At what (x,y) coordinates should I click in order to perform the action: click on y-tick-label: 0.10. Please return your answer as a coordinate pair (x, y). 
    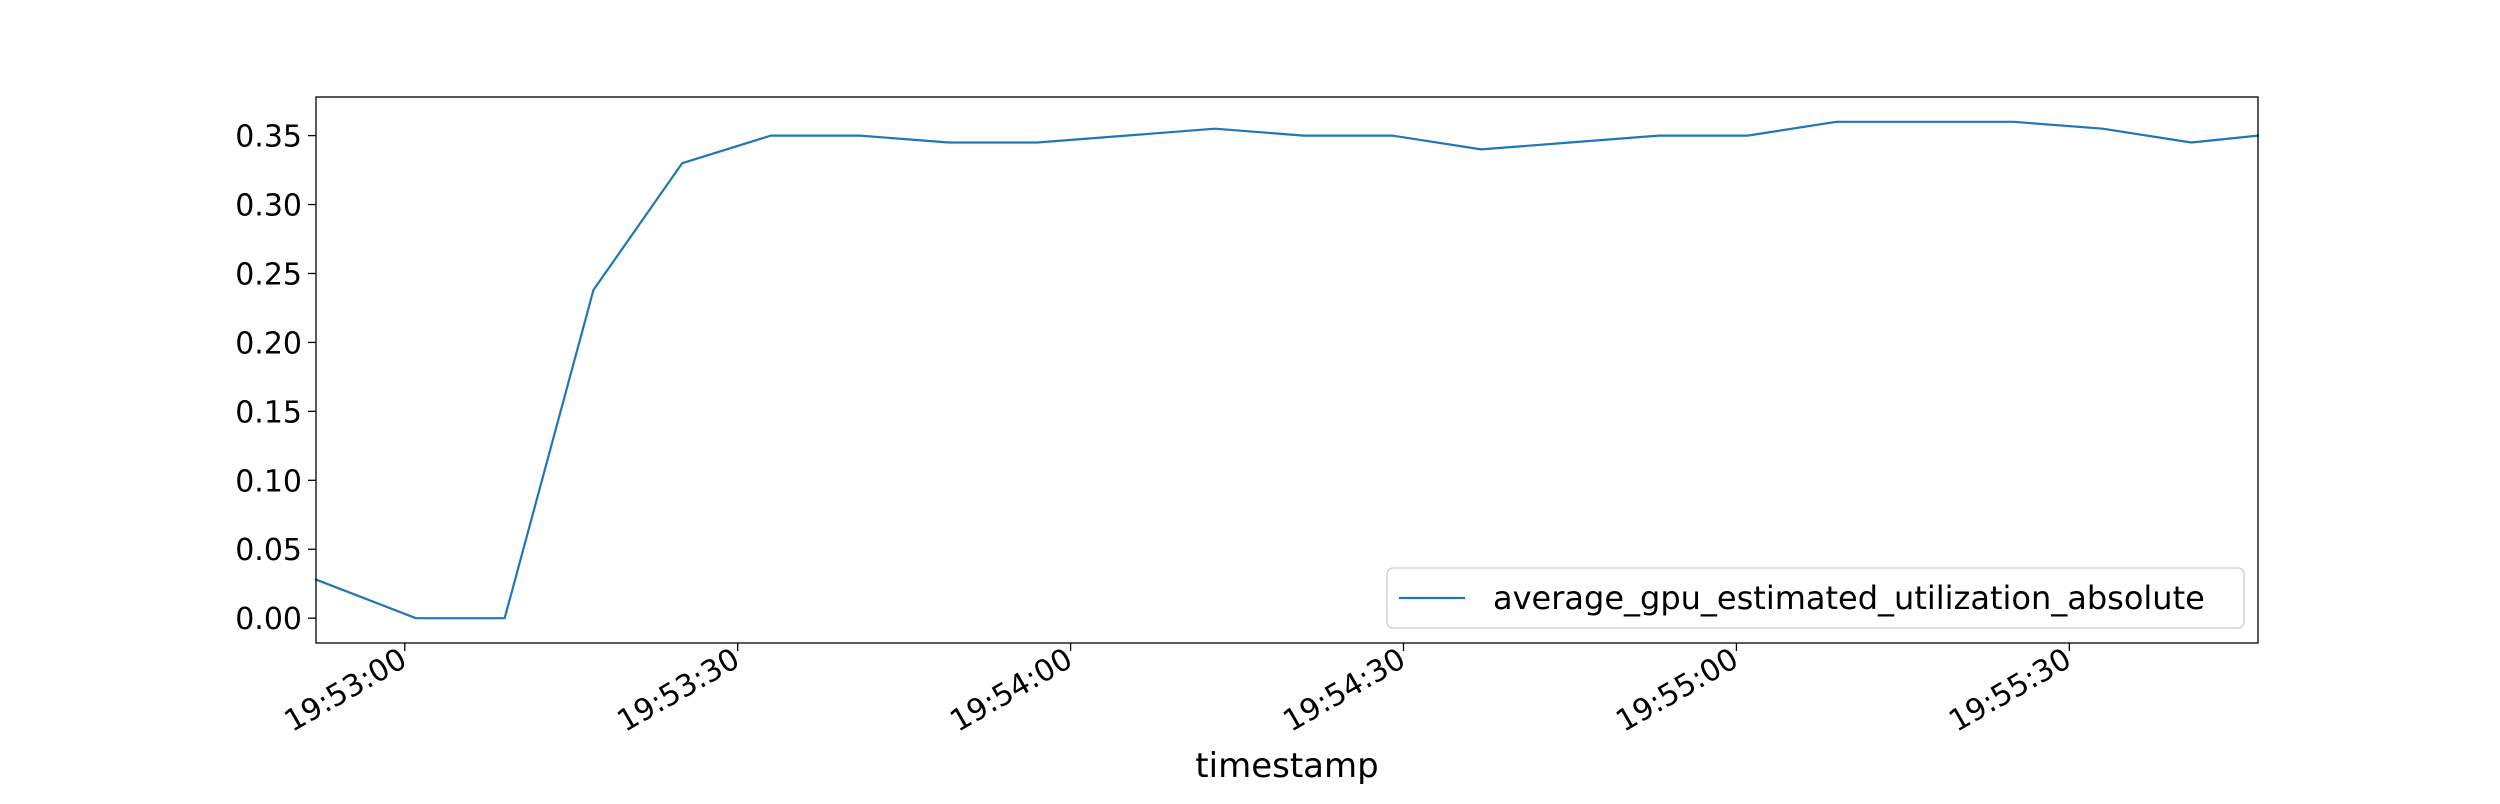
    Looking at the image, I should click on (268, 481).